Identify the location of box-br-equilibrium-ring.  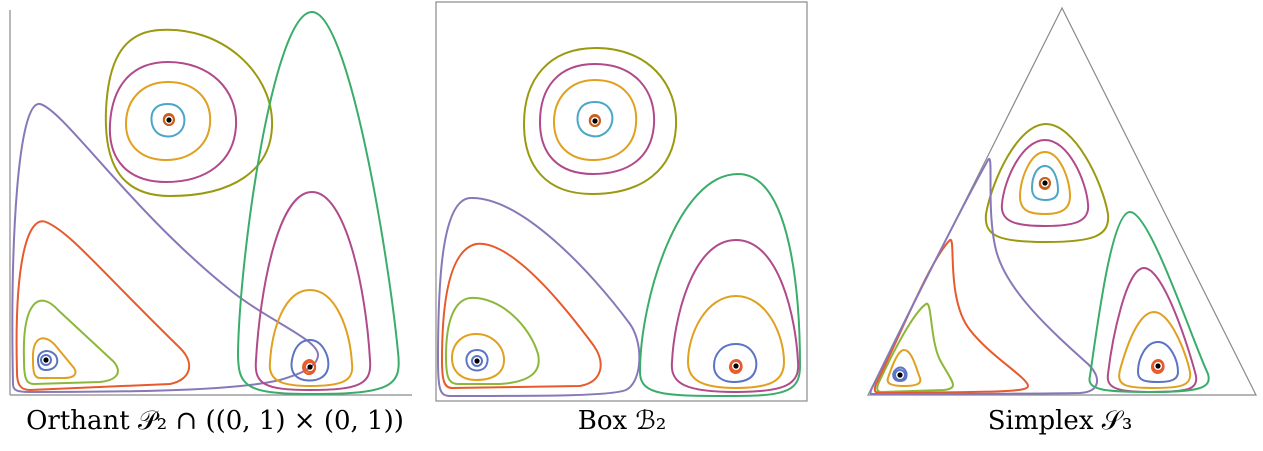
(736, 366).